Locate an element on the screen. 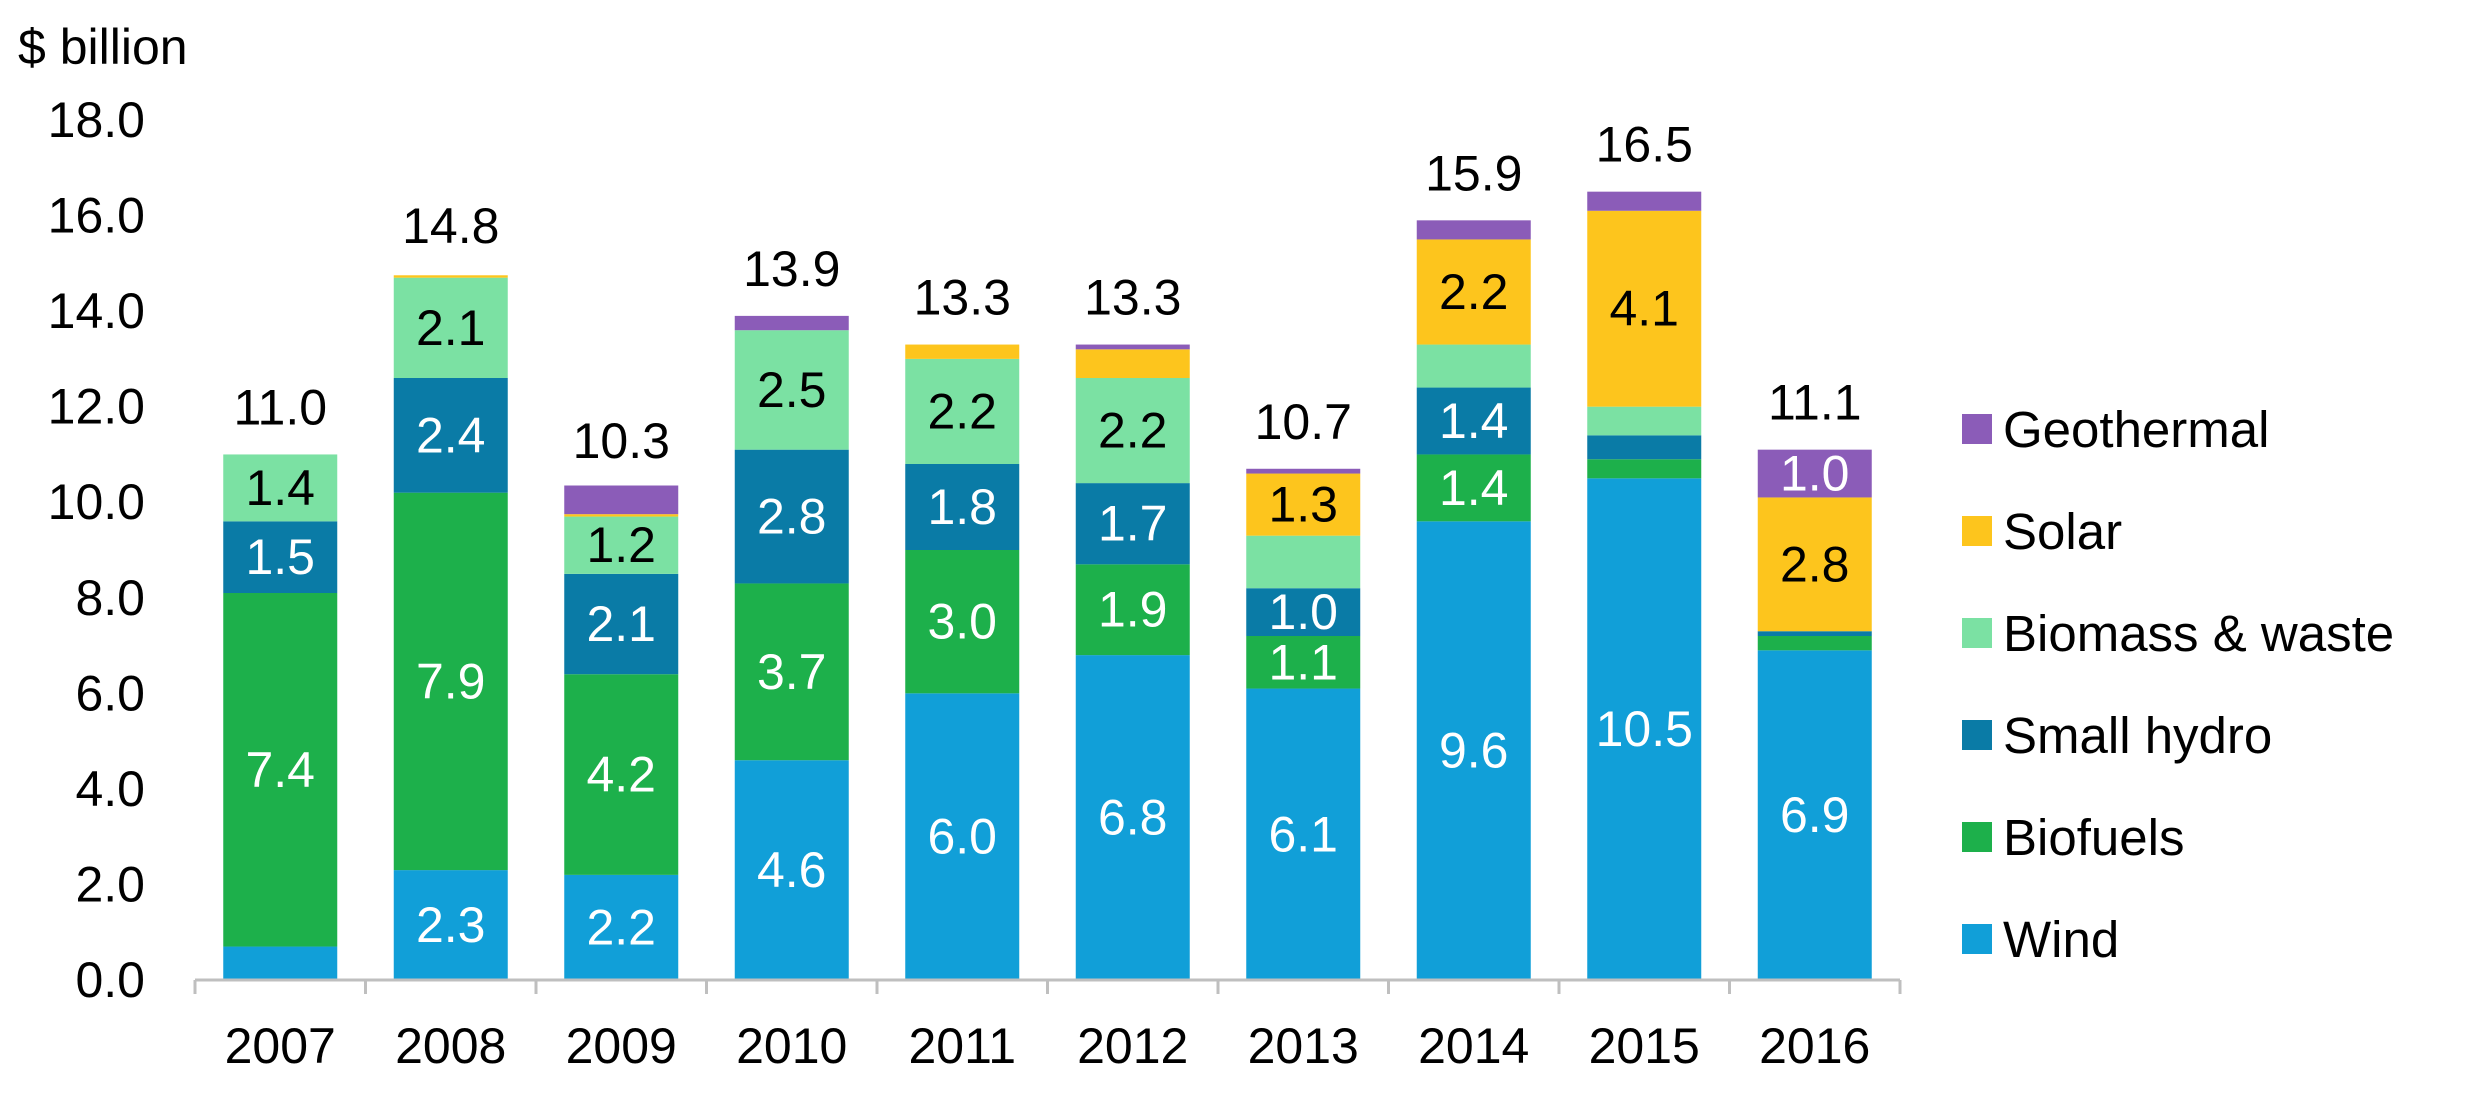 This screenshot has width=2474, height=1108. legend-label: Small hydro is located at coordinates (2137, 735).